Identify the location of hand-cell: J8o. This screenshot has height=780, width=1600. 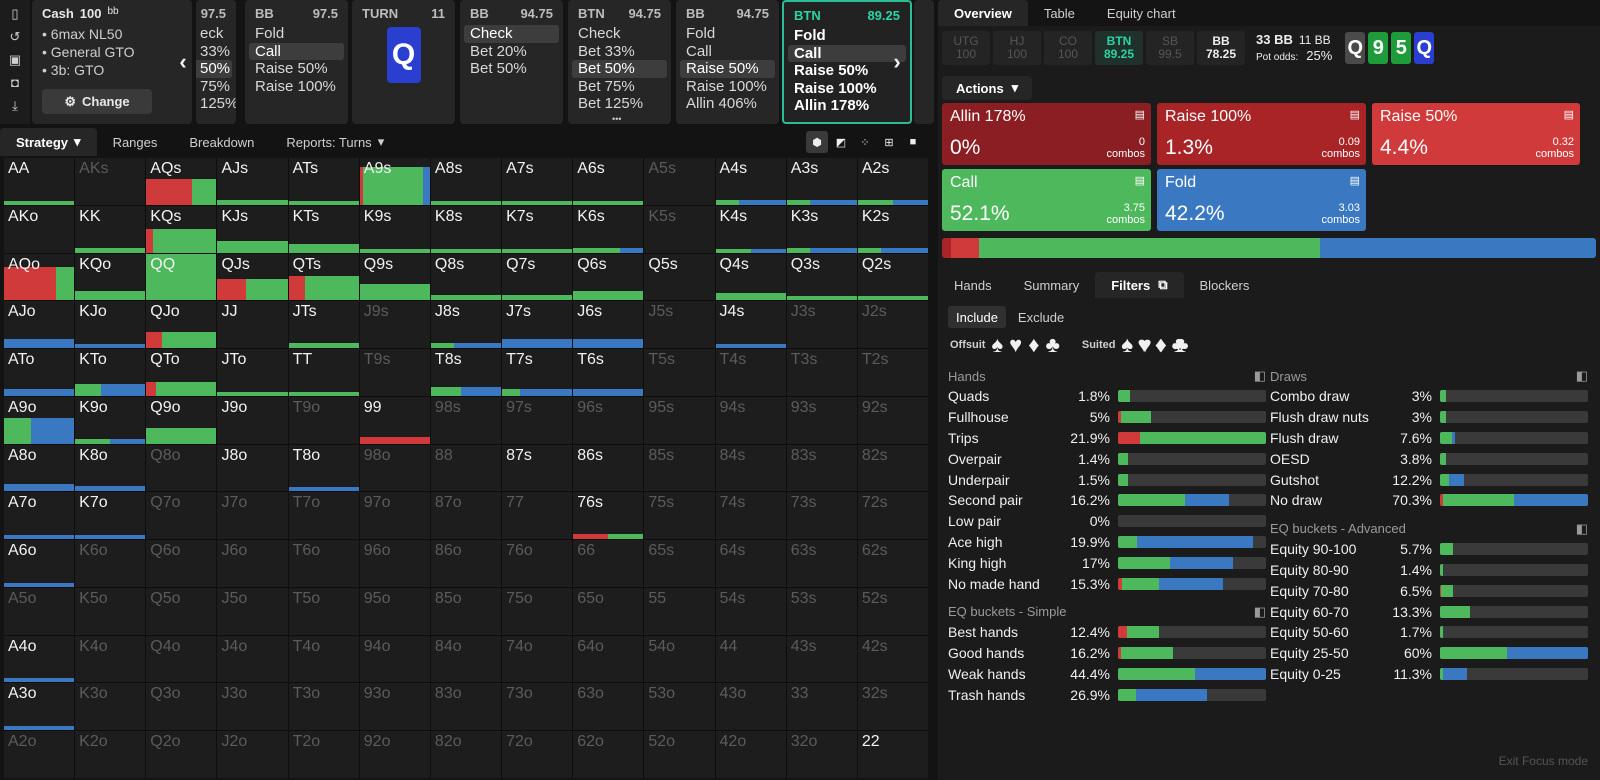
(252, 468).